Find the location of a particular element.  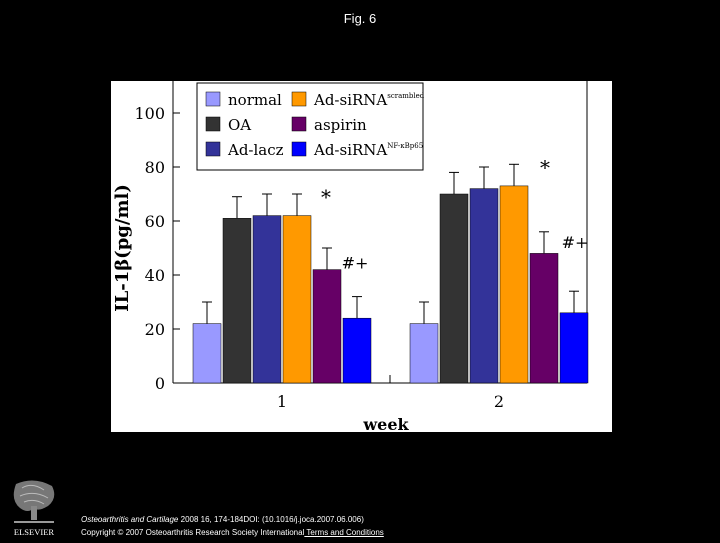

x-tick-label: 2 is located at coordinates (499, 401).